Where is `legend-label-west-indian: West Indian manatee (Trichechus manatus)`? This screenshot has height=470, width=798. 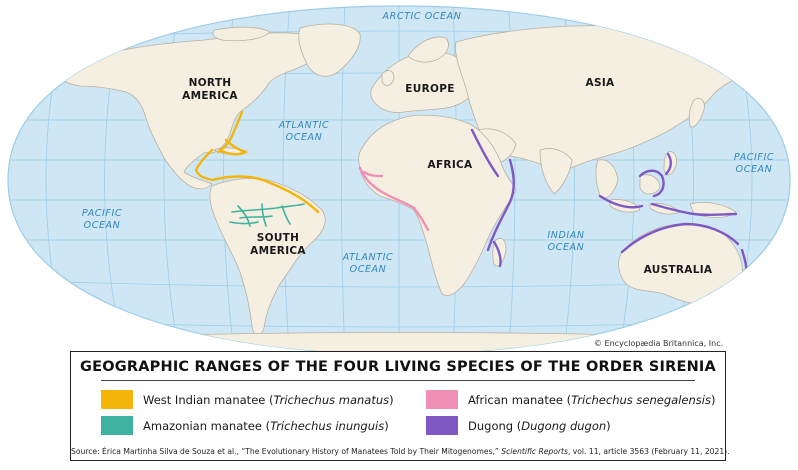 legend-label-west-indian: West Indian manatee (Trichechus manatus) is located at coordinates (268, 399).